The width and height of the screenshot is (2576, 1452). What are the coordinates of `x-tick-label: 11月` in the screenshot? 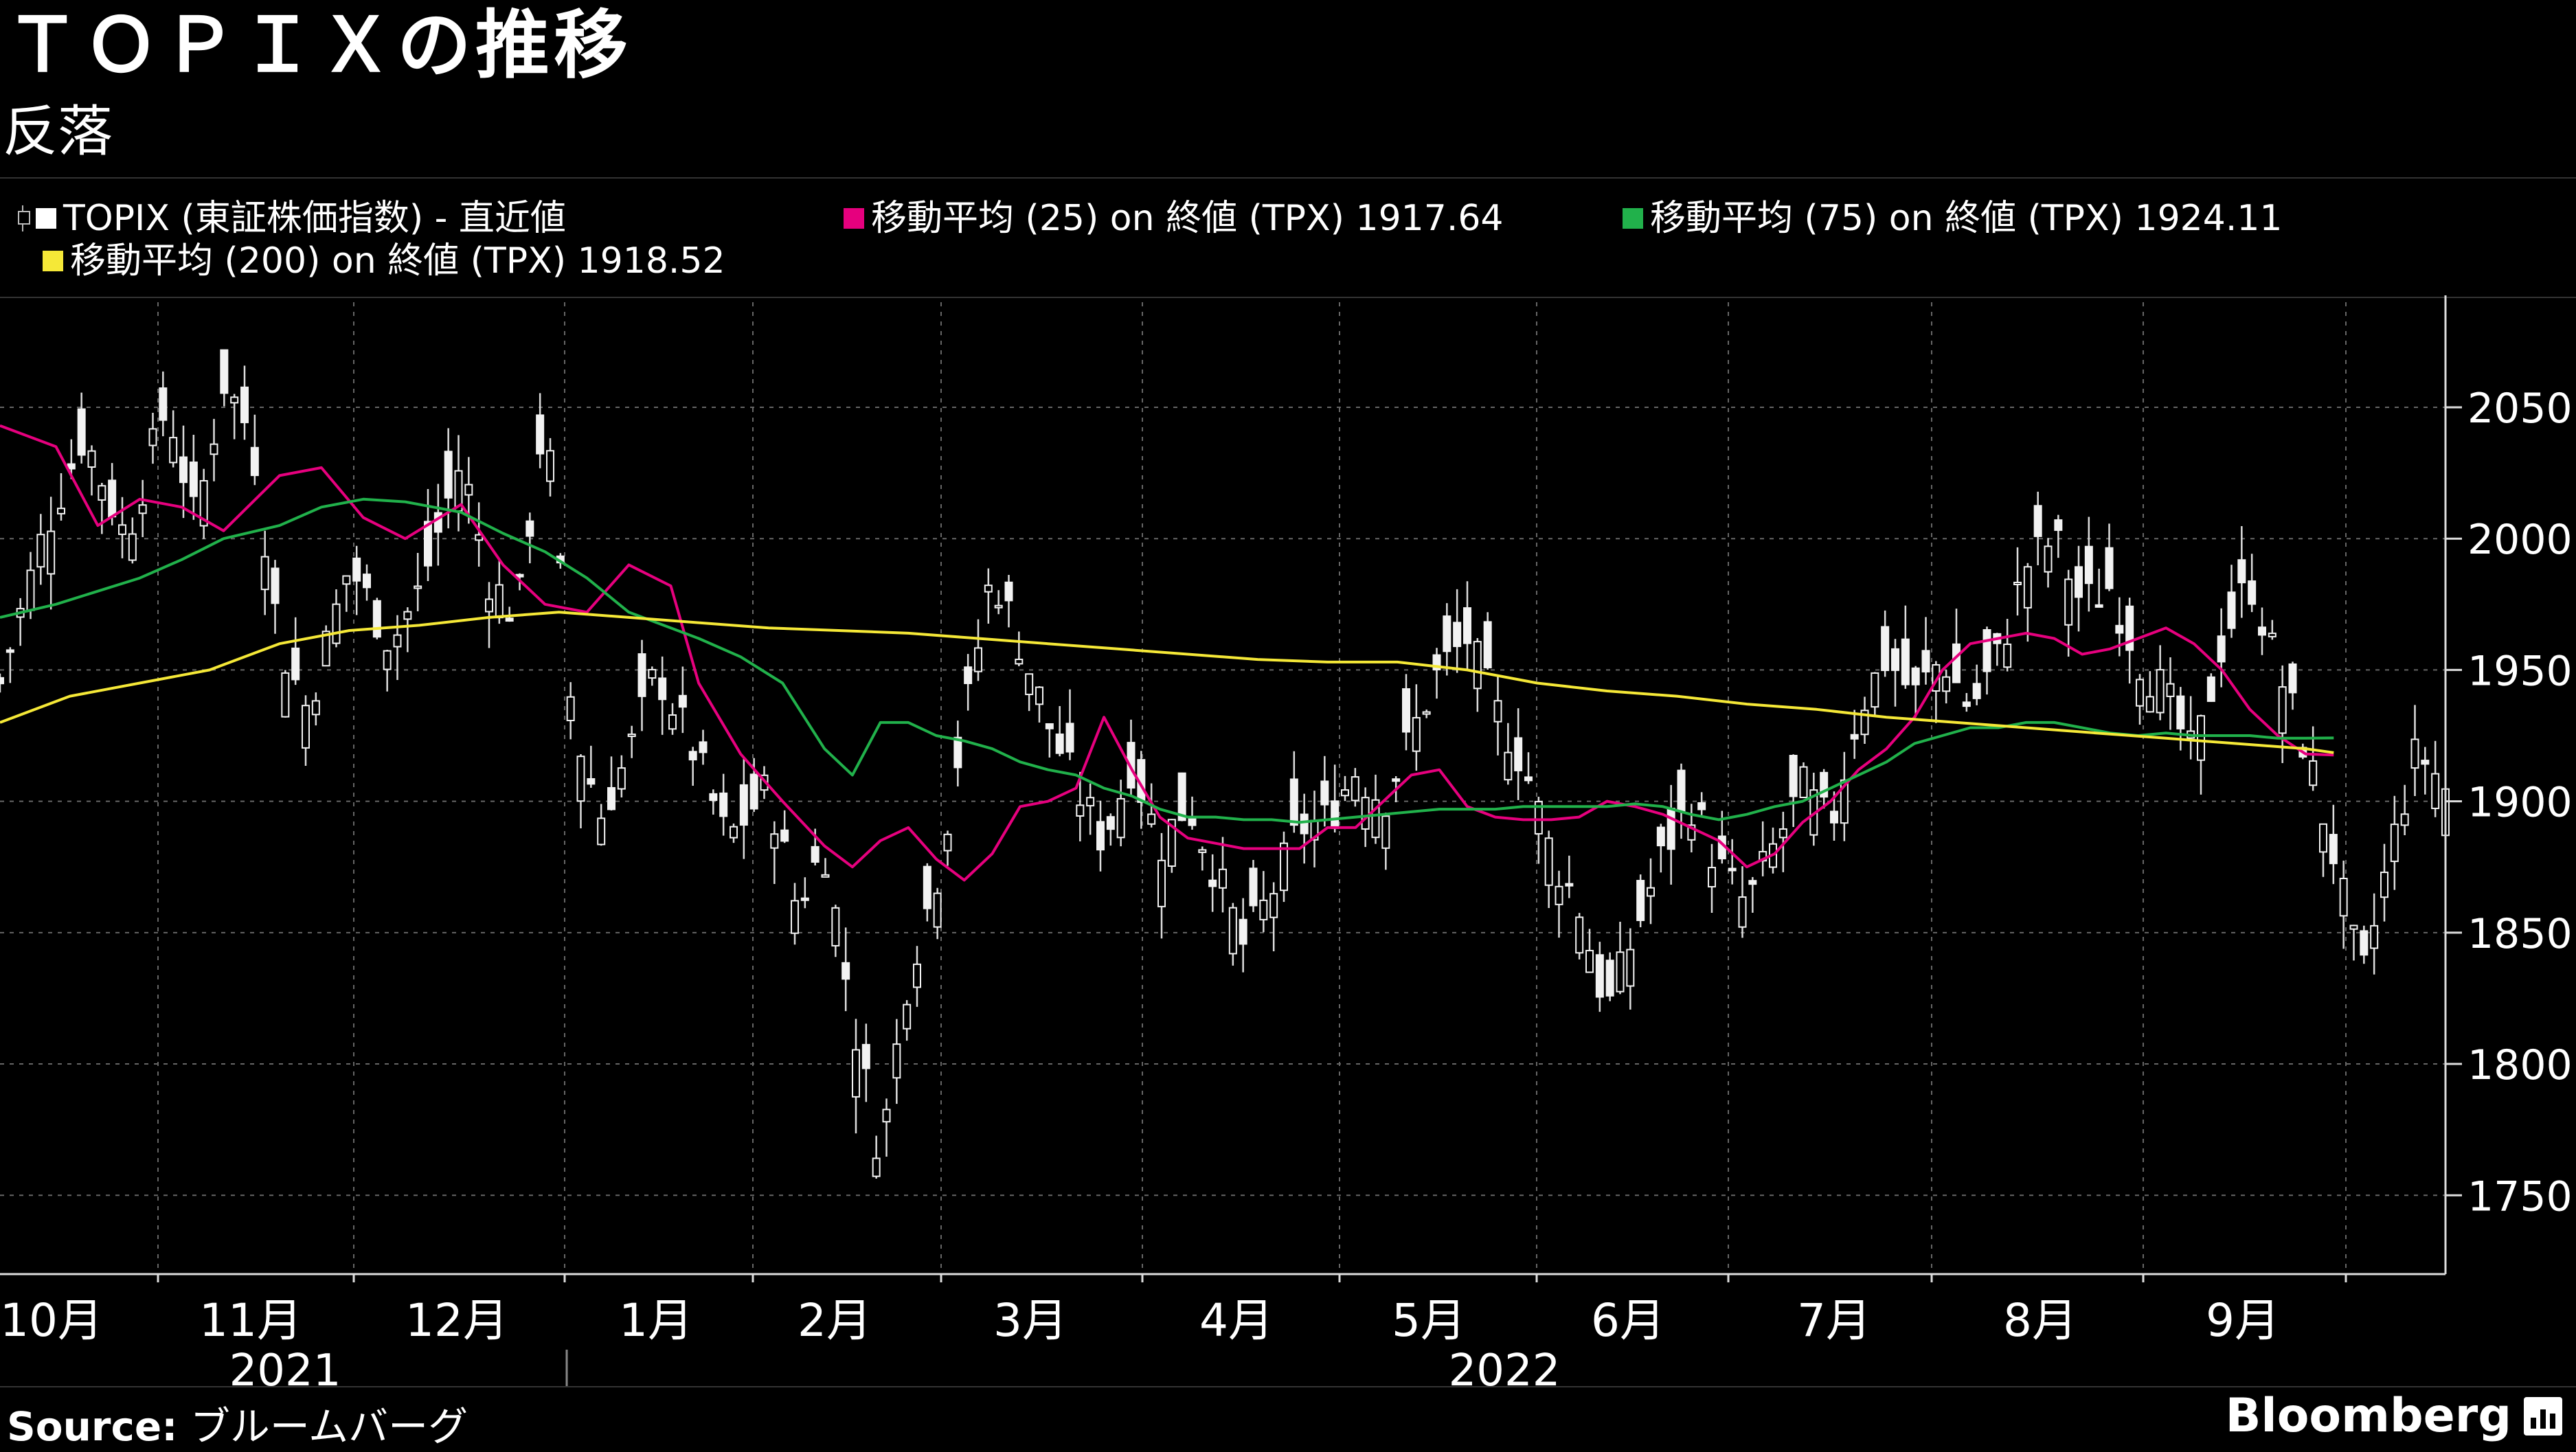 It's located at (250, 1320).